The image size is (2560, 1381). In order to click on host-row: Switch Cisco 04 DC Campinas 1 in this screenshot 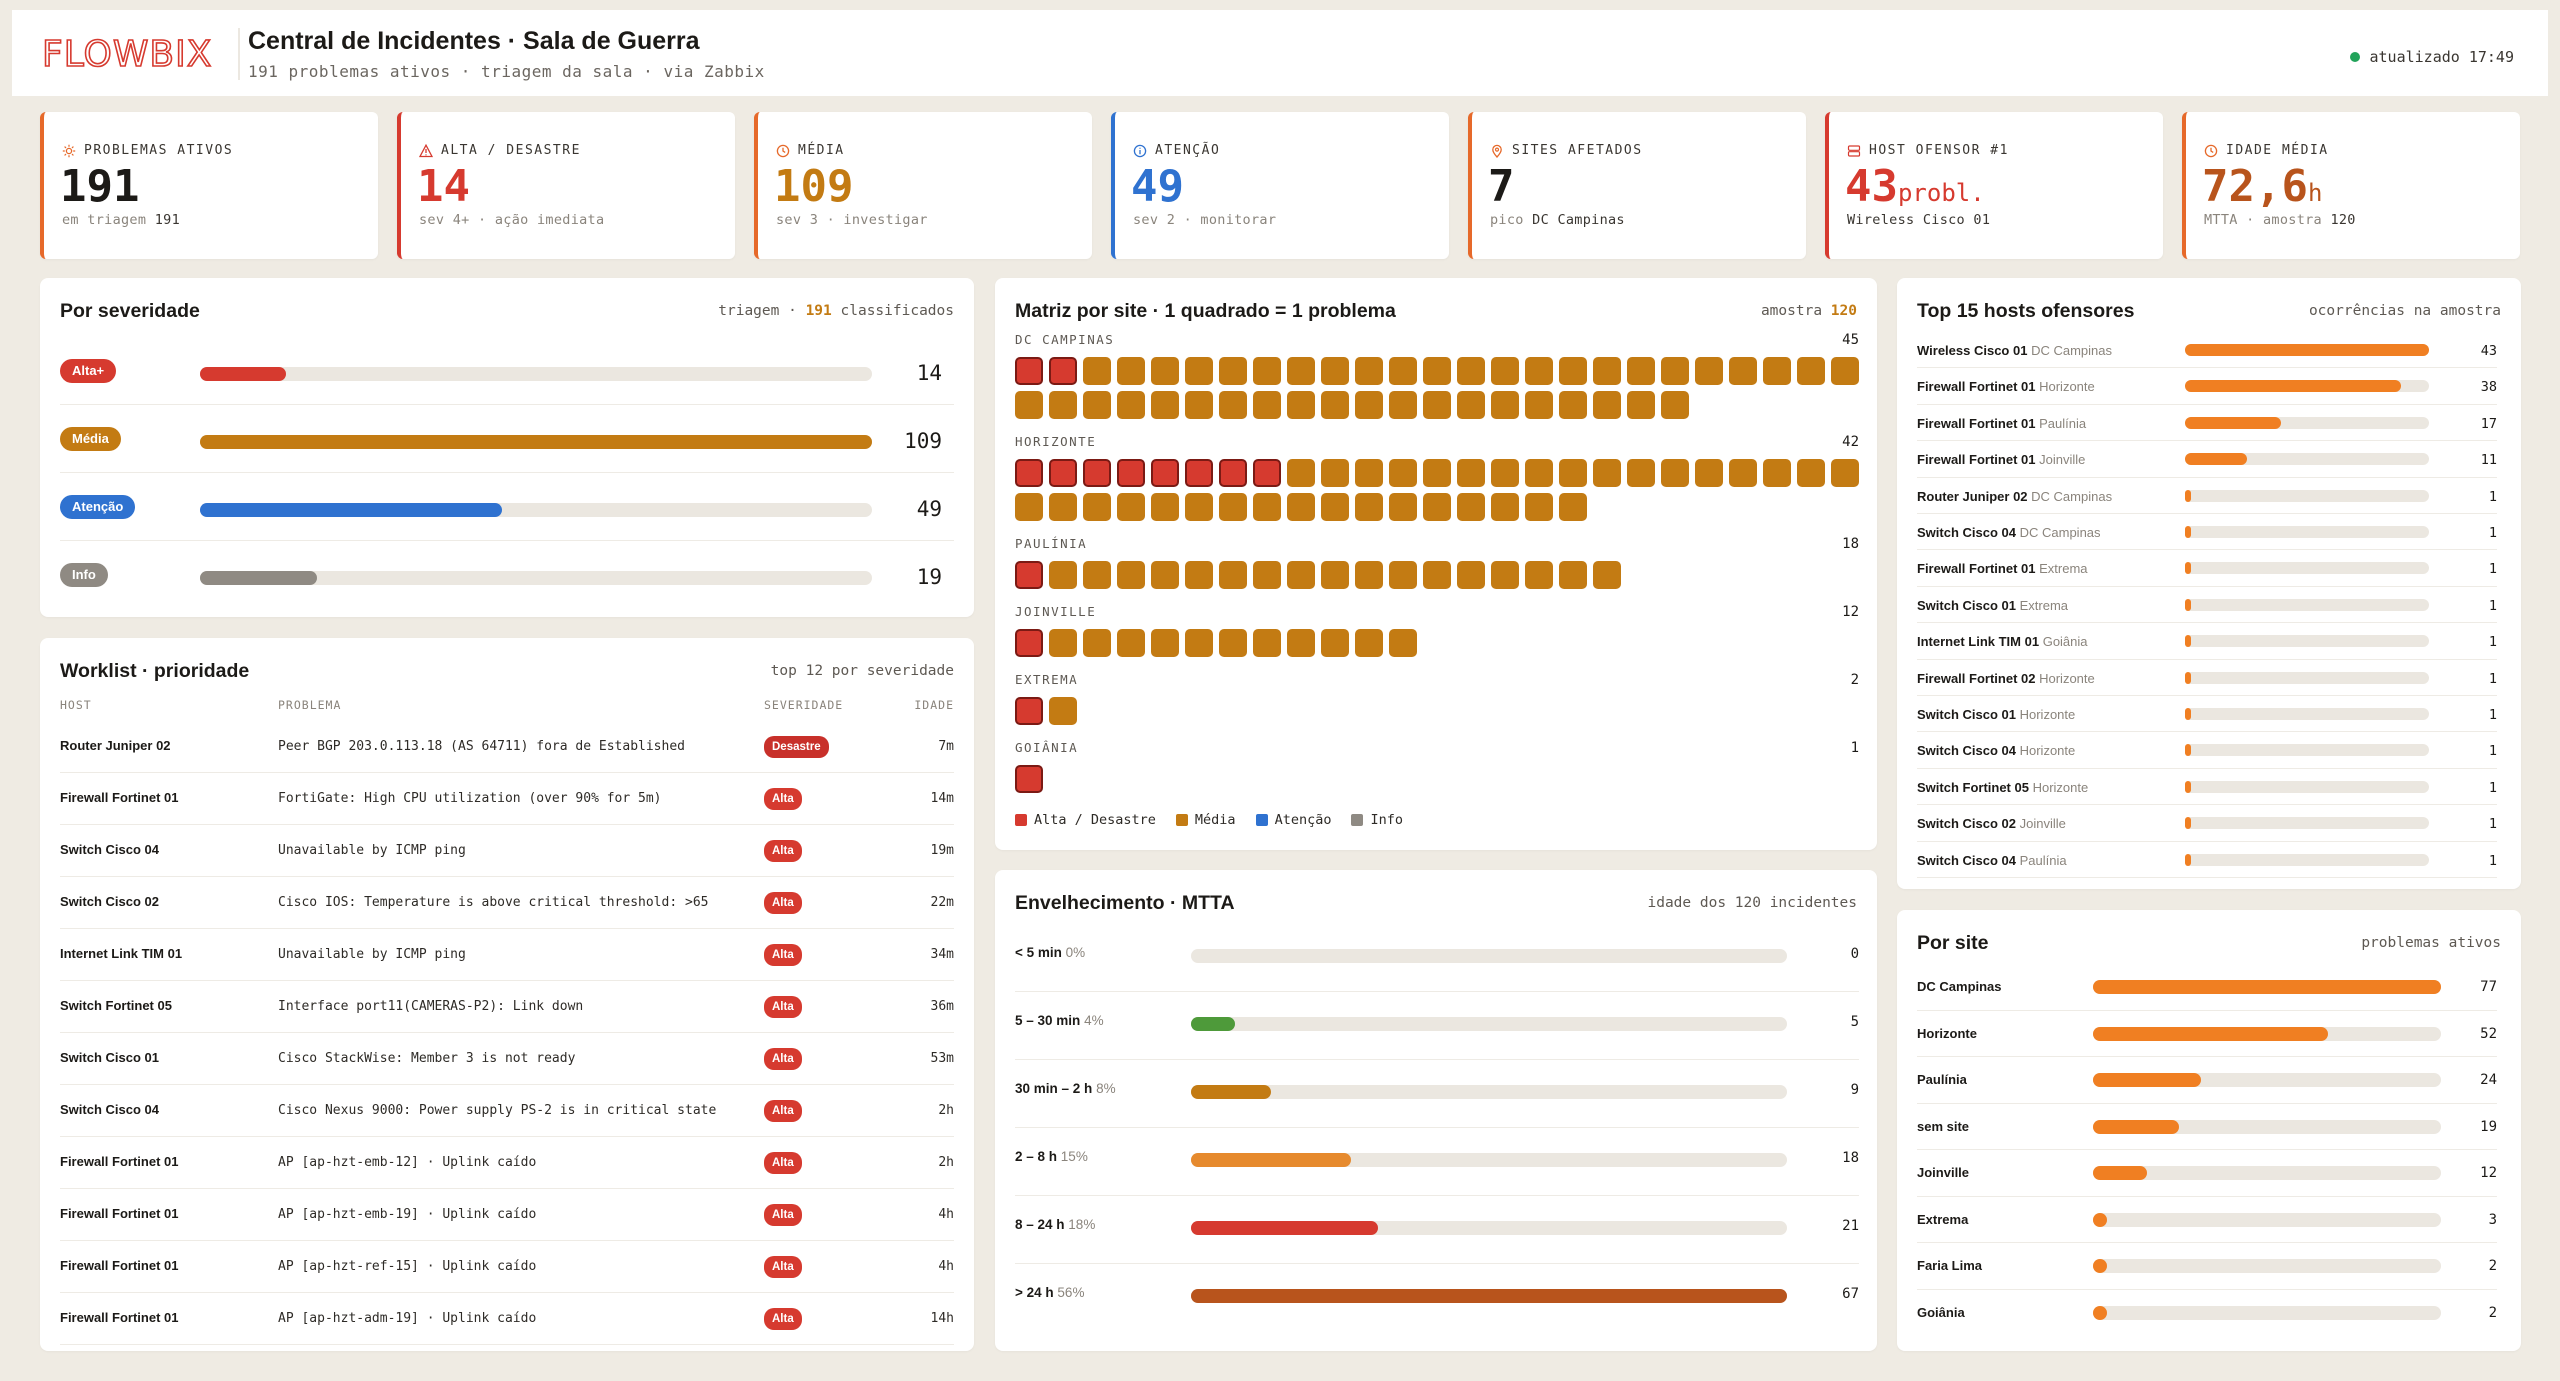, I will do `click(2207, 532)`.